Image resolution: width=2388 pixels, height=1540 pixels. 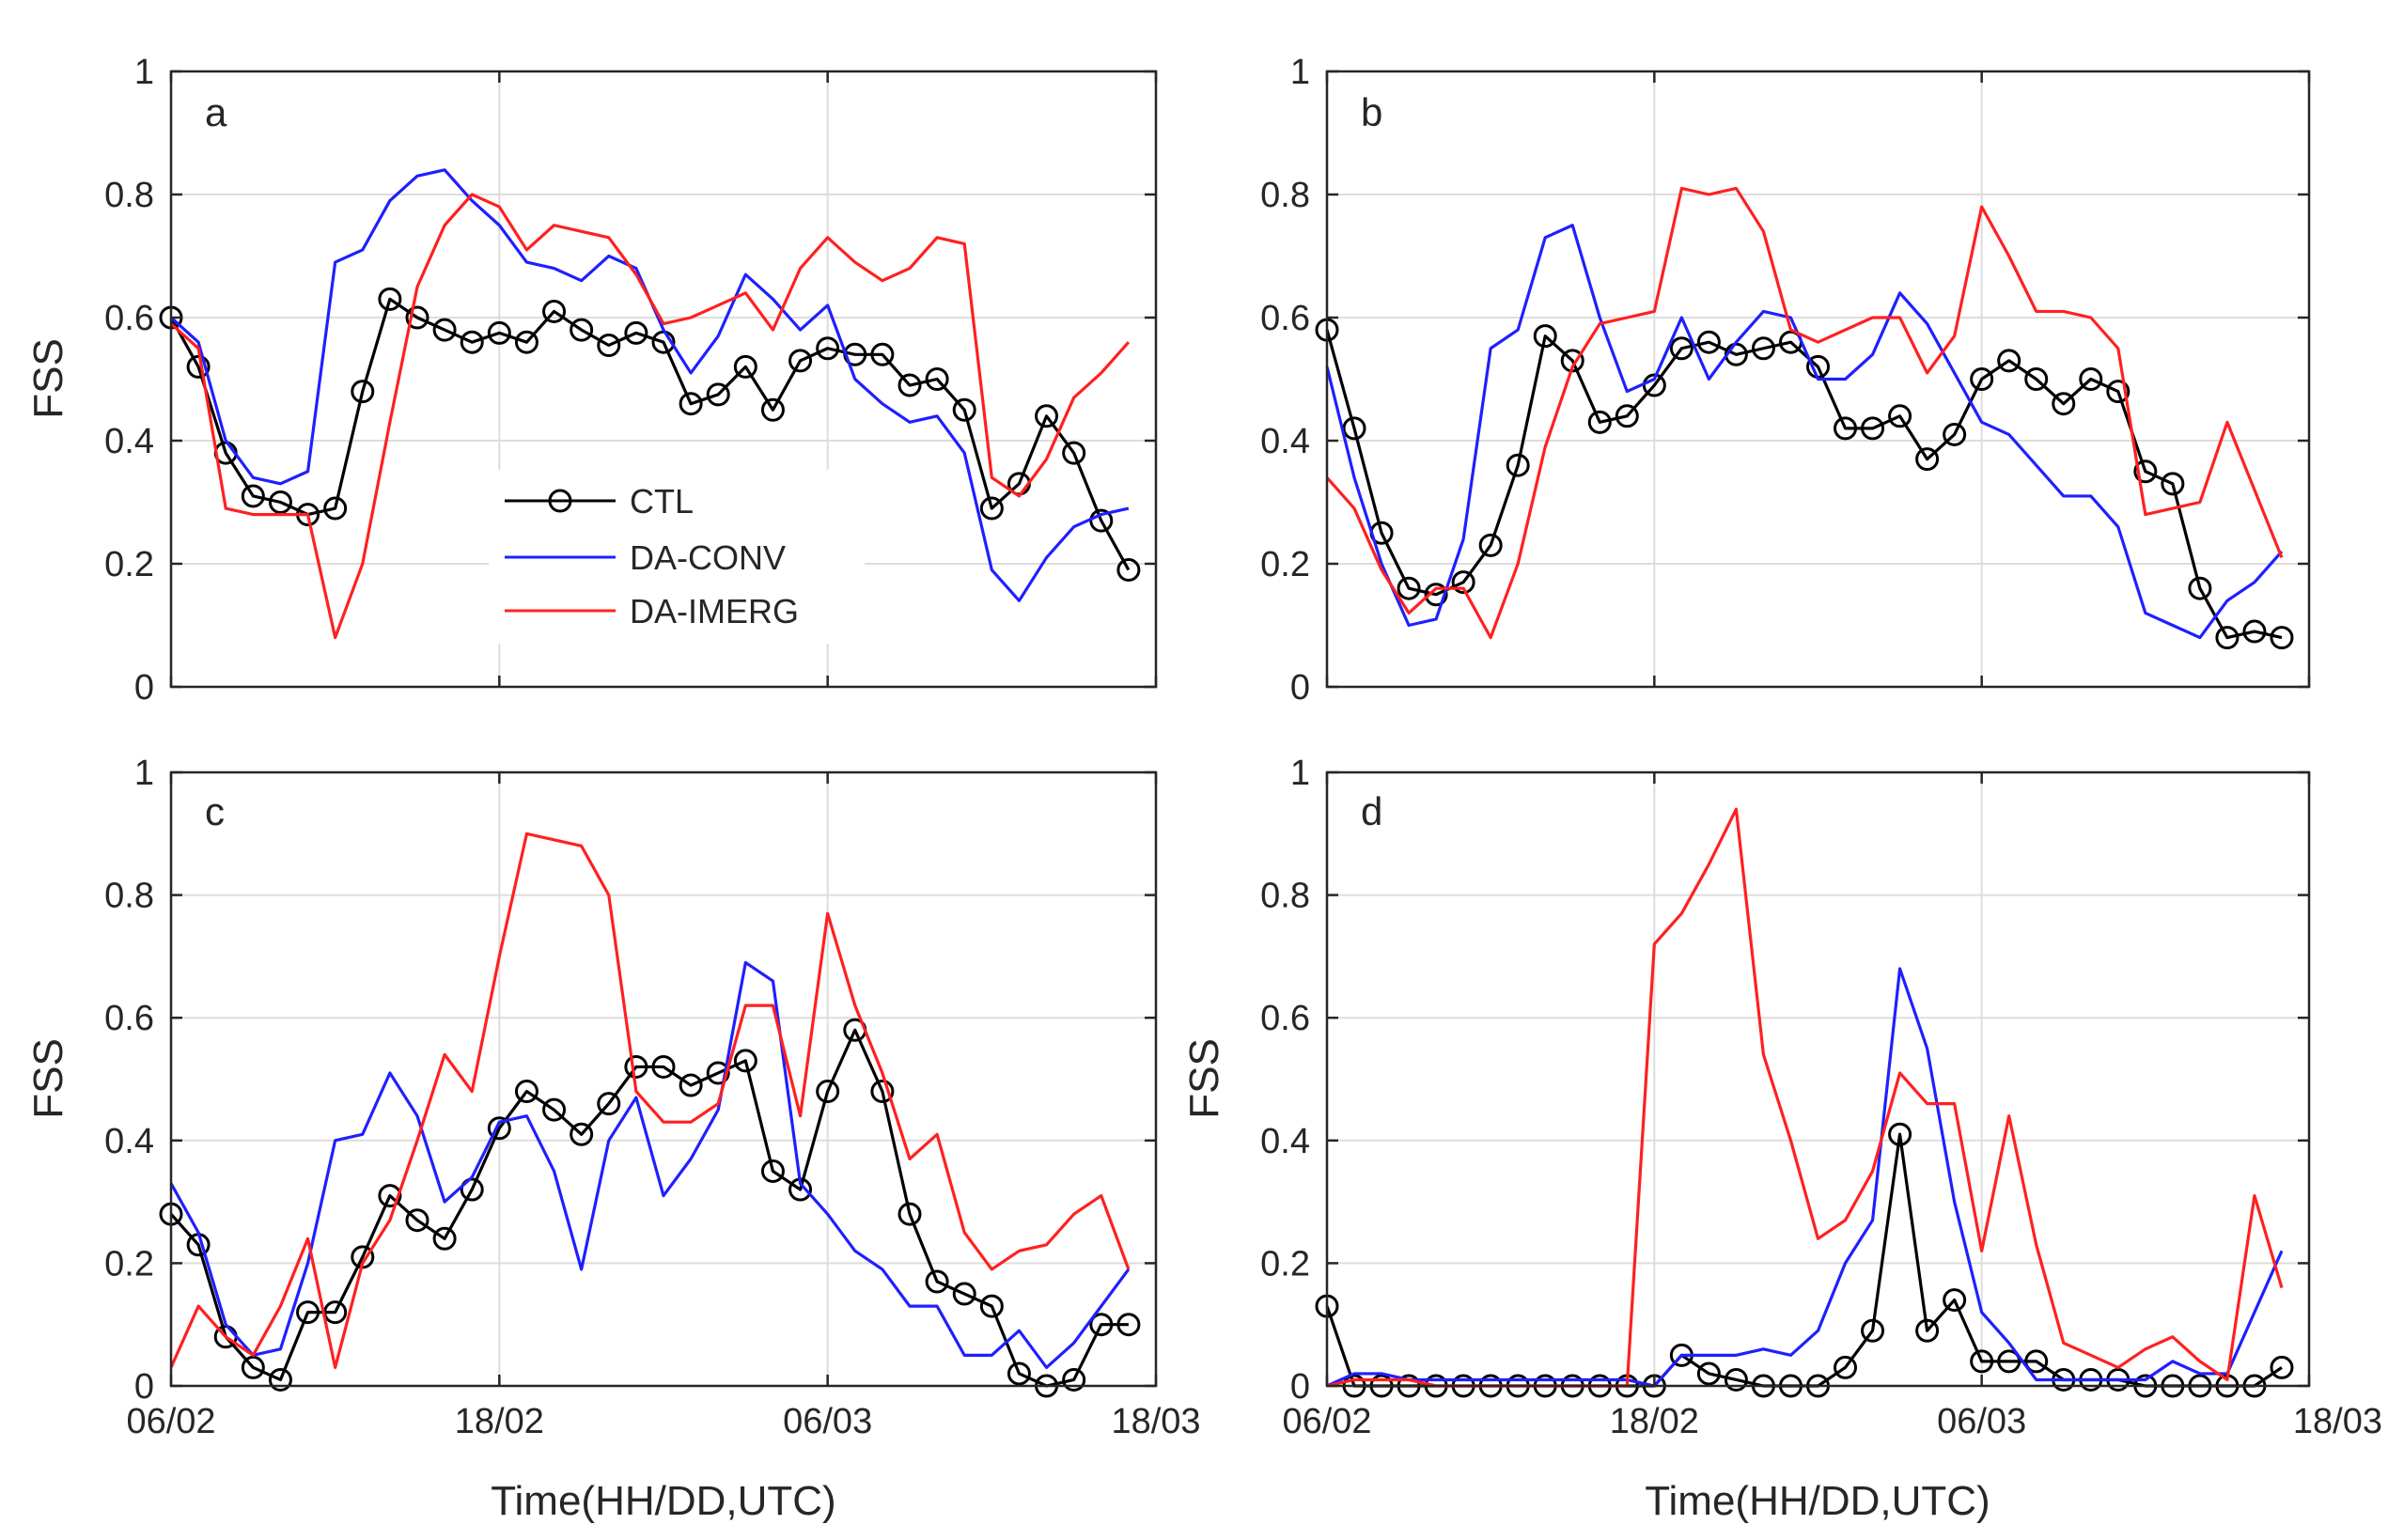 I want to click on panel-label: b, so click(x=1371, y=112).